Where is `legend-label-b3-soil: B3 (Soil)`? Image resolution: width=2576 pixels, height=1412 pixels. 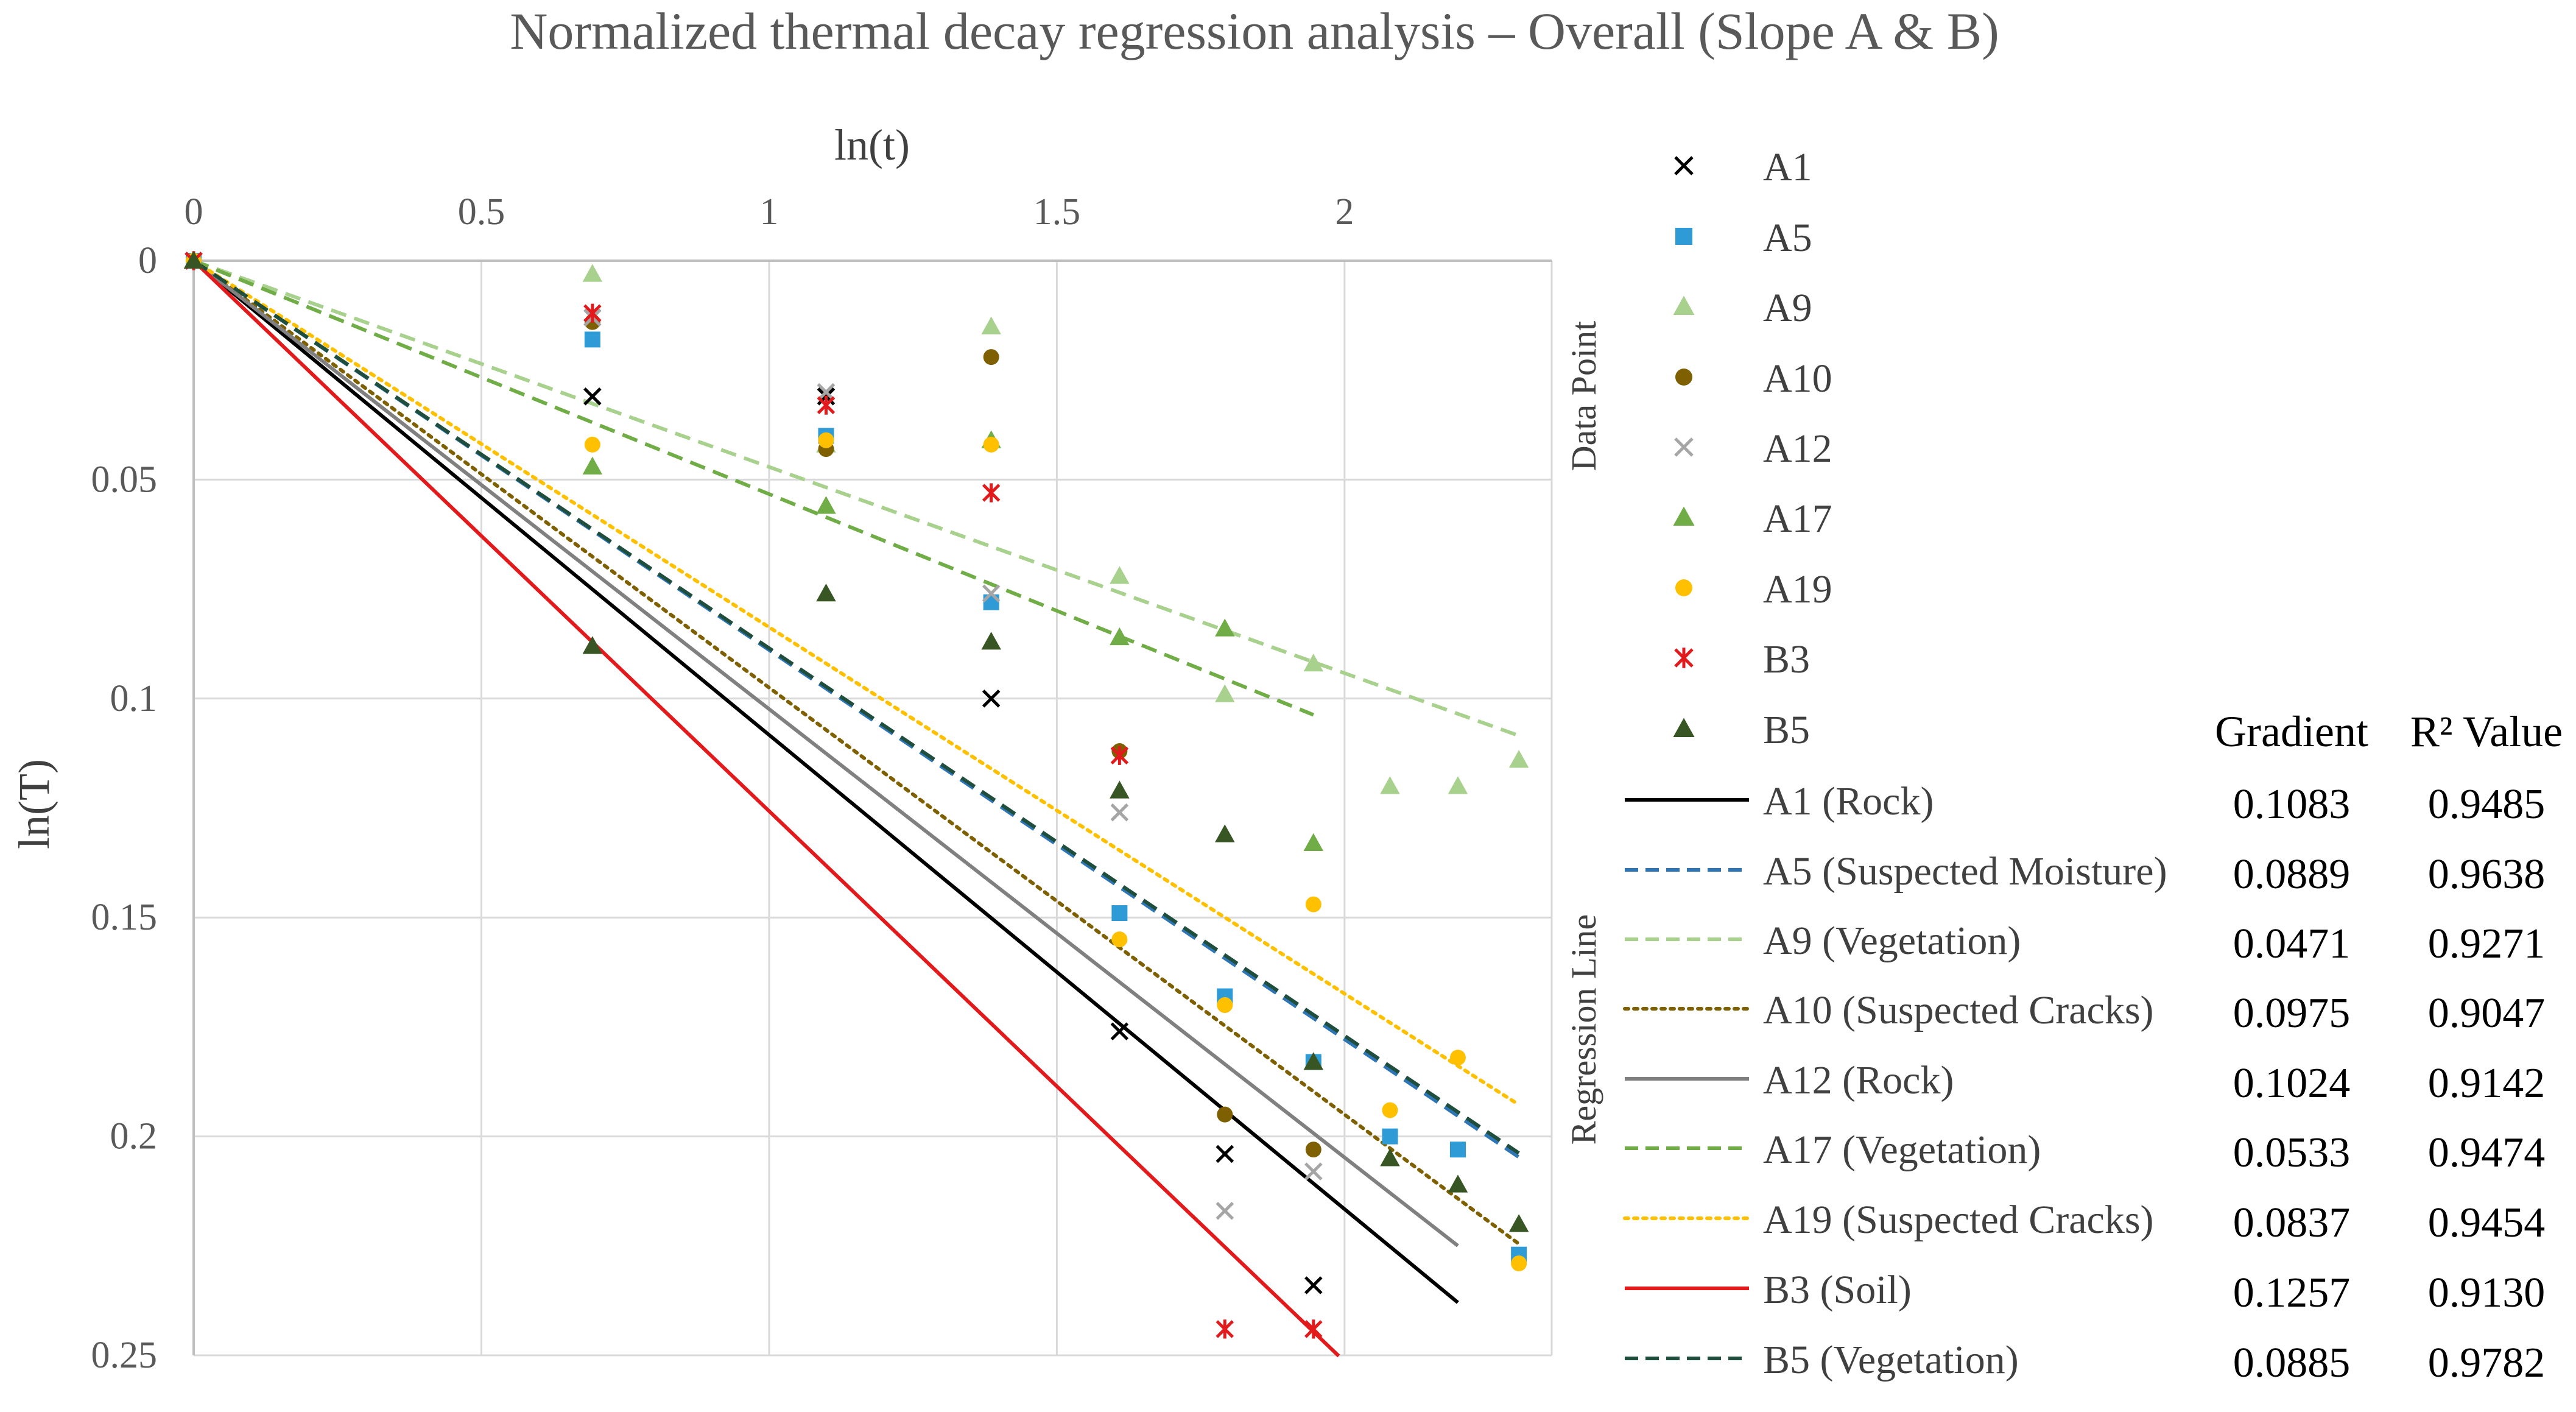
legend-label-b3-soil: B3 (Soil) is located at coordinates (1837, 1290).